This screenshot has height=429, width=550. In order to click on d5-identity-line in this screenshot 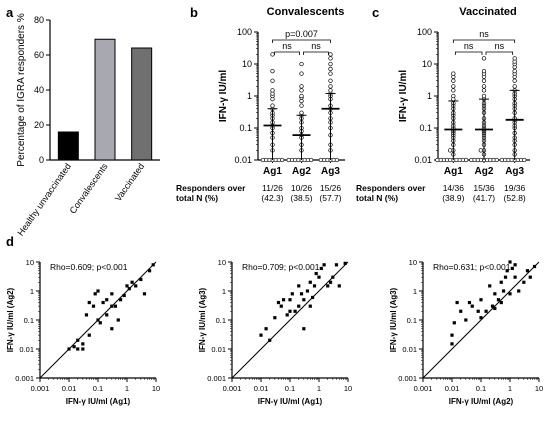, I will do `click(481, 320)`.